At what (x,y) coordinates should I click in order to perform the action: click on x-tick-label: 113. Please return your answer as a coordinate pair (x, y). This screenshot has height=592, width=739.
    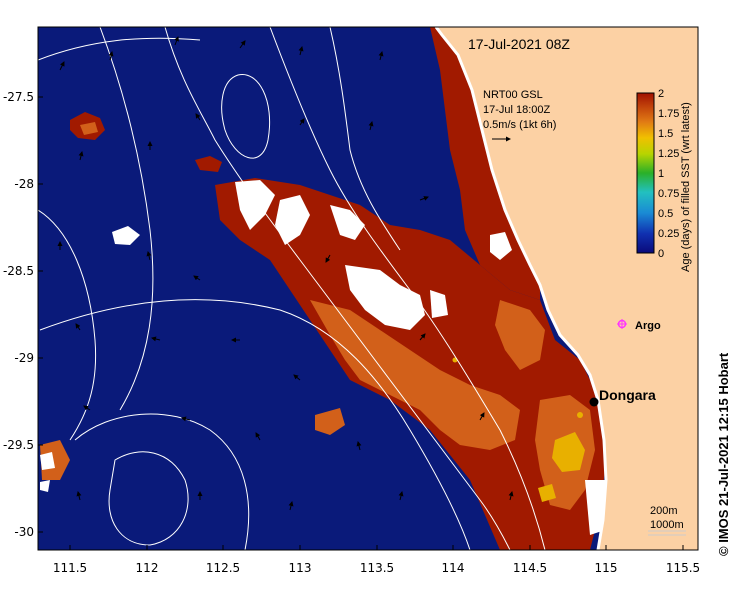
    Looking at the image, I should click on (300, 568).